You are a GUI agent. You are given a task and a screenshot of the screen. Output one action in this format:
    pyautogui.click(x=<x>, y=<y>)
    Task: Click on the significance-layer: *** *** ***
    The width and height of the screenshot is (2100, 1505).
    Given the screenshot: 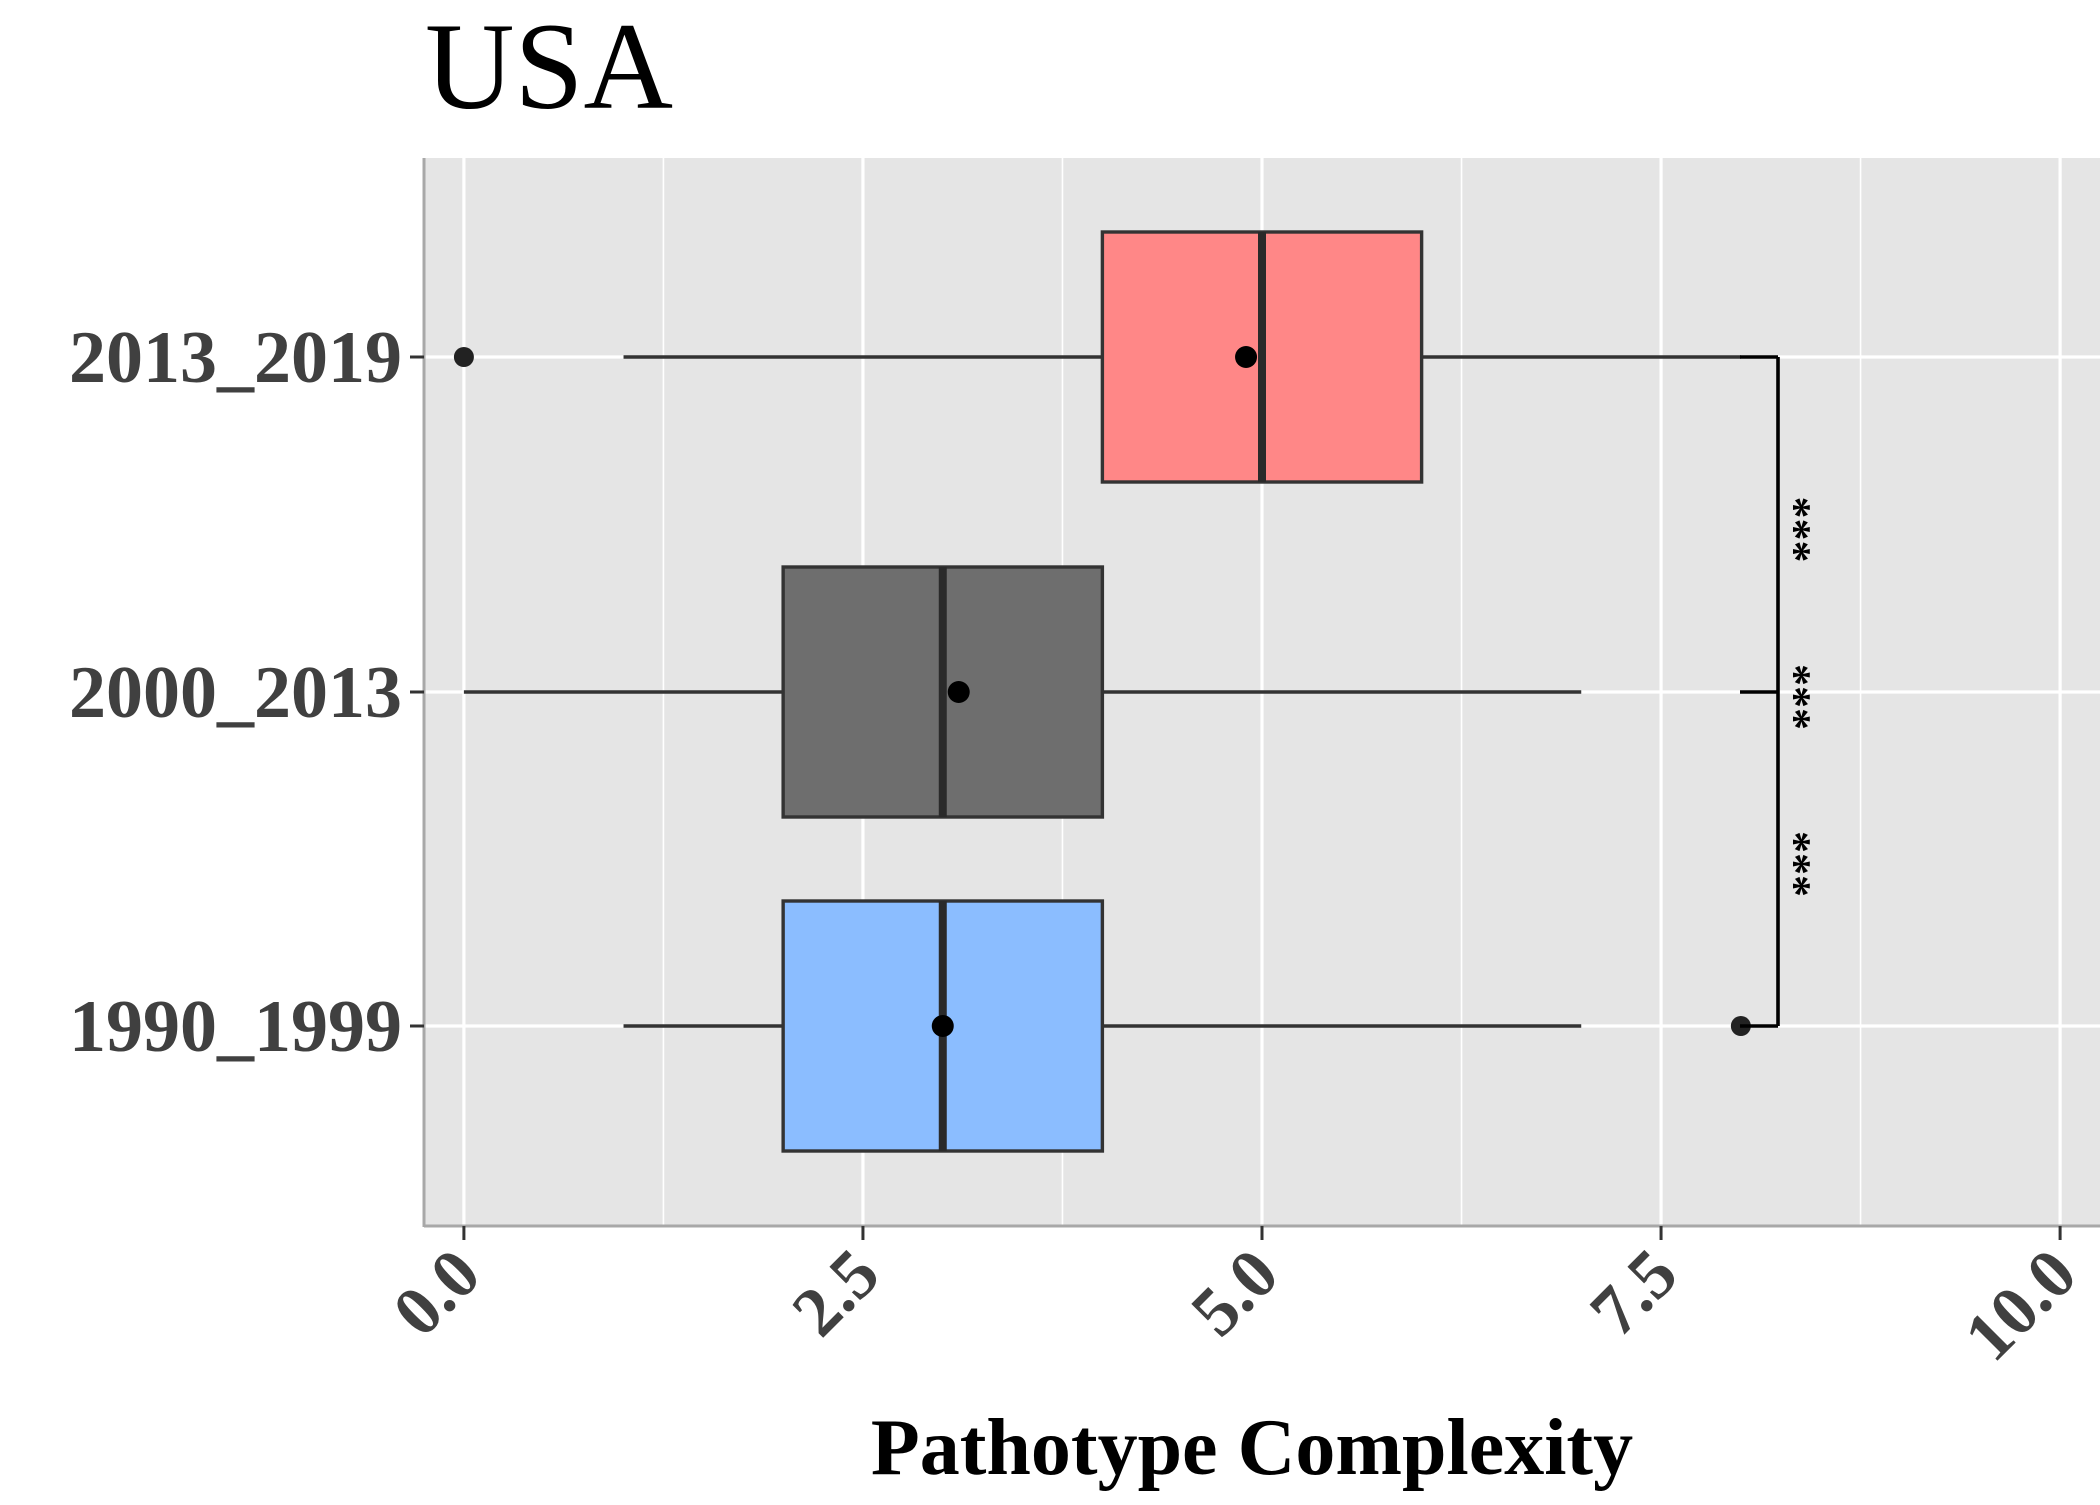 What is the action you would take?
    pyautogui.click(x=1786, y=691)
    